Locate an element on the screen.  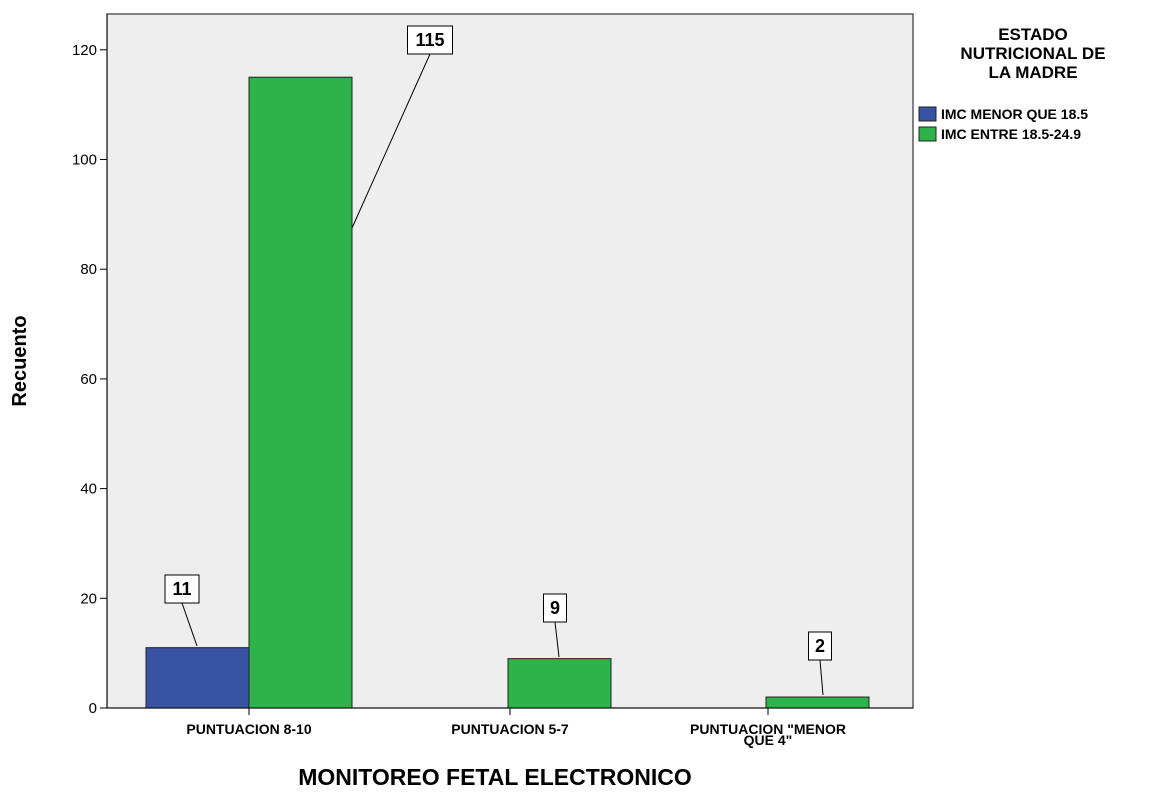
x-tick-label: QUE 4" is located at coordinates (768, 740).